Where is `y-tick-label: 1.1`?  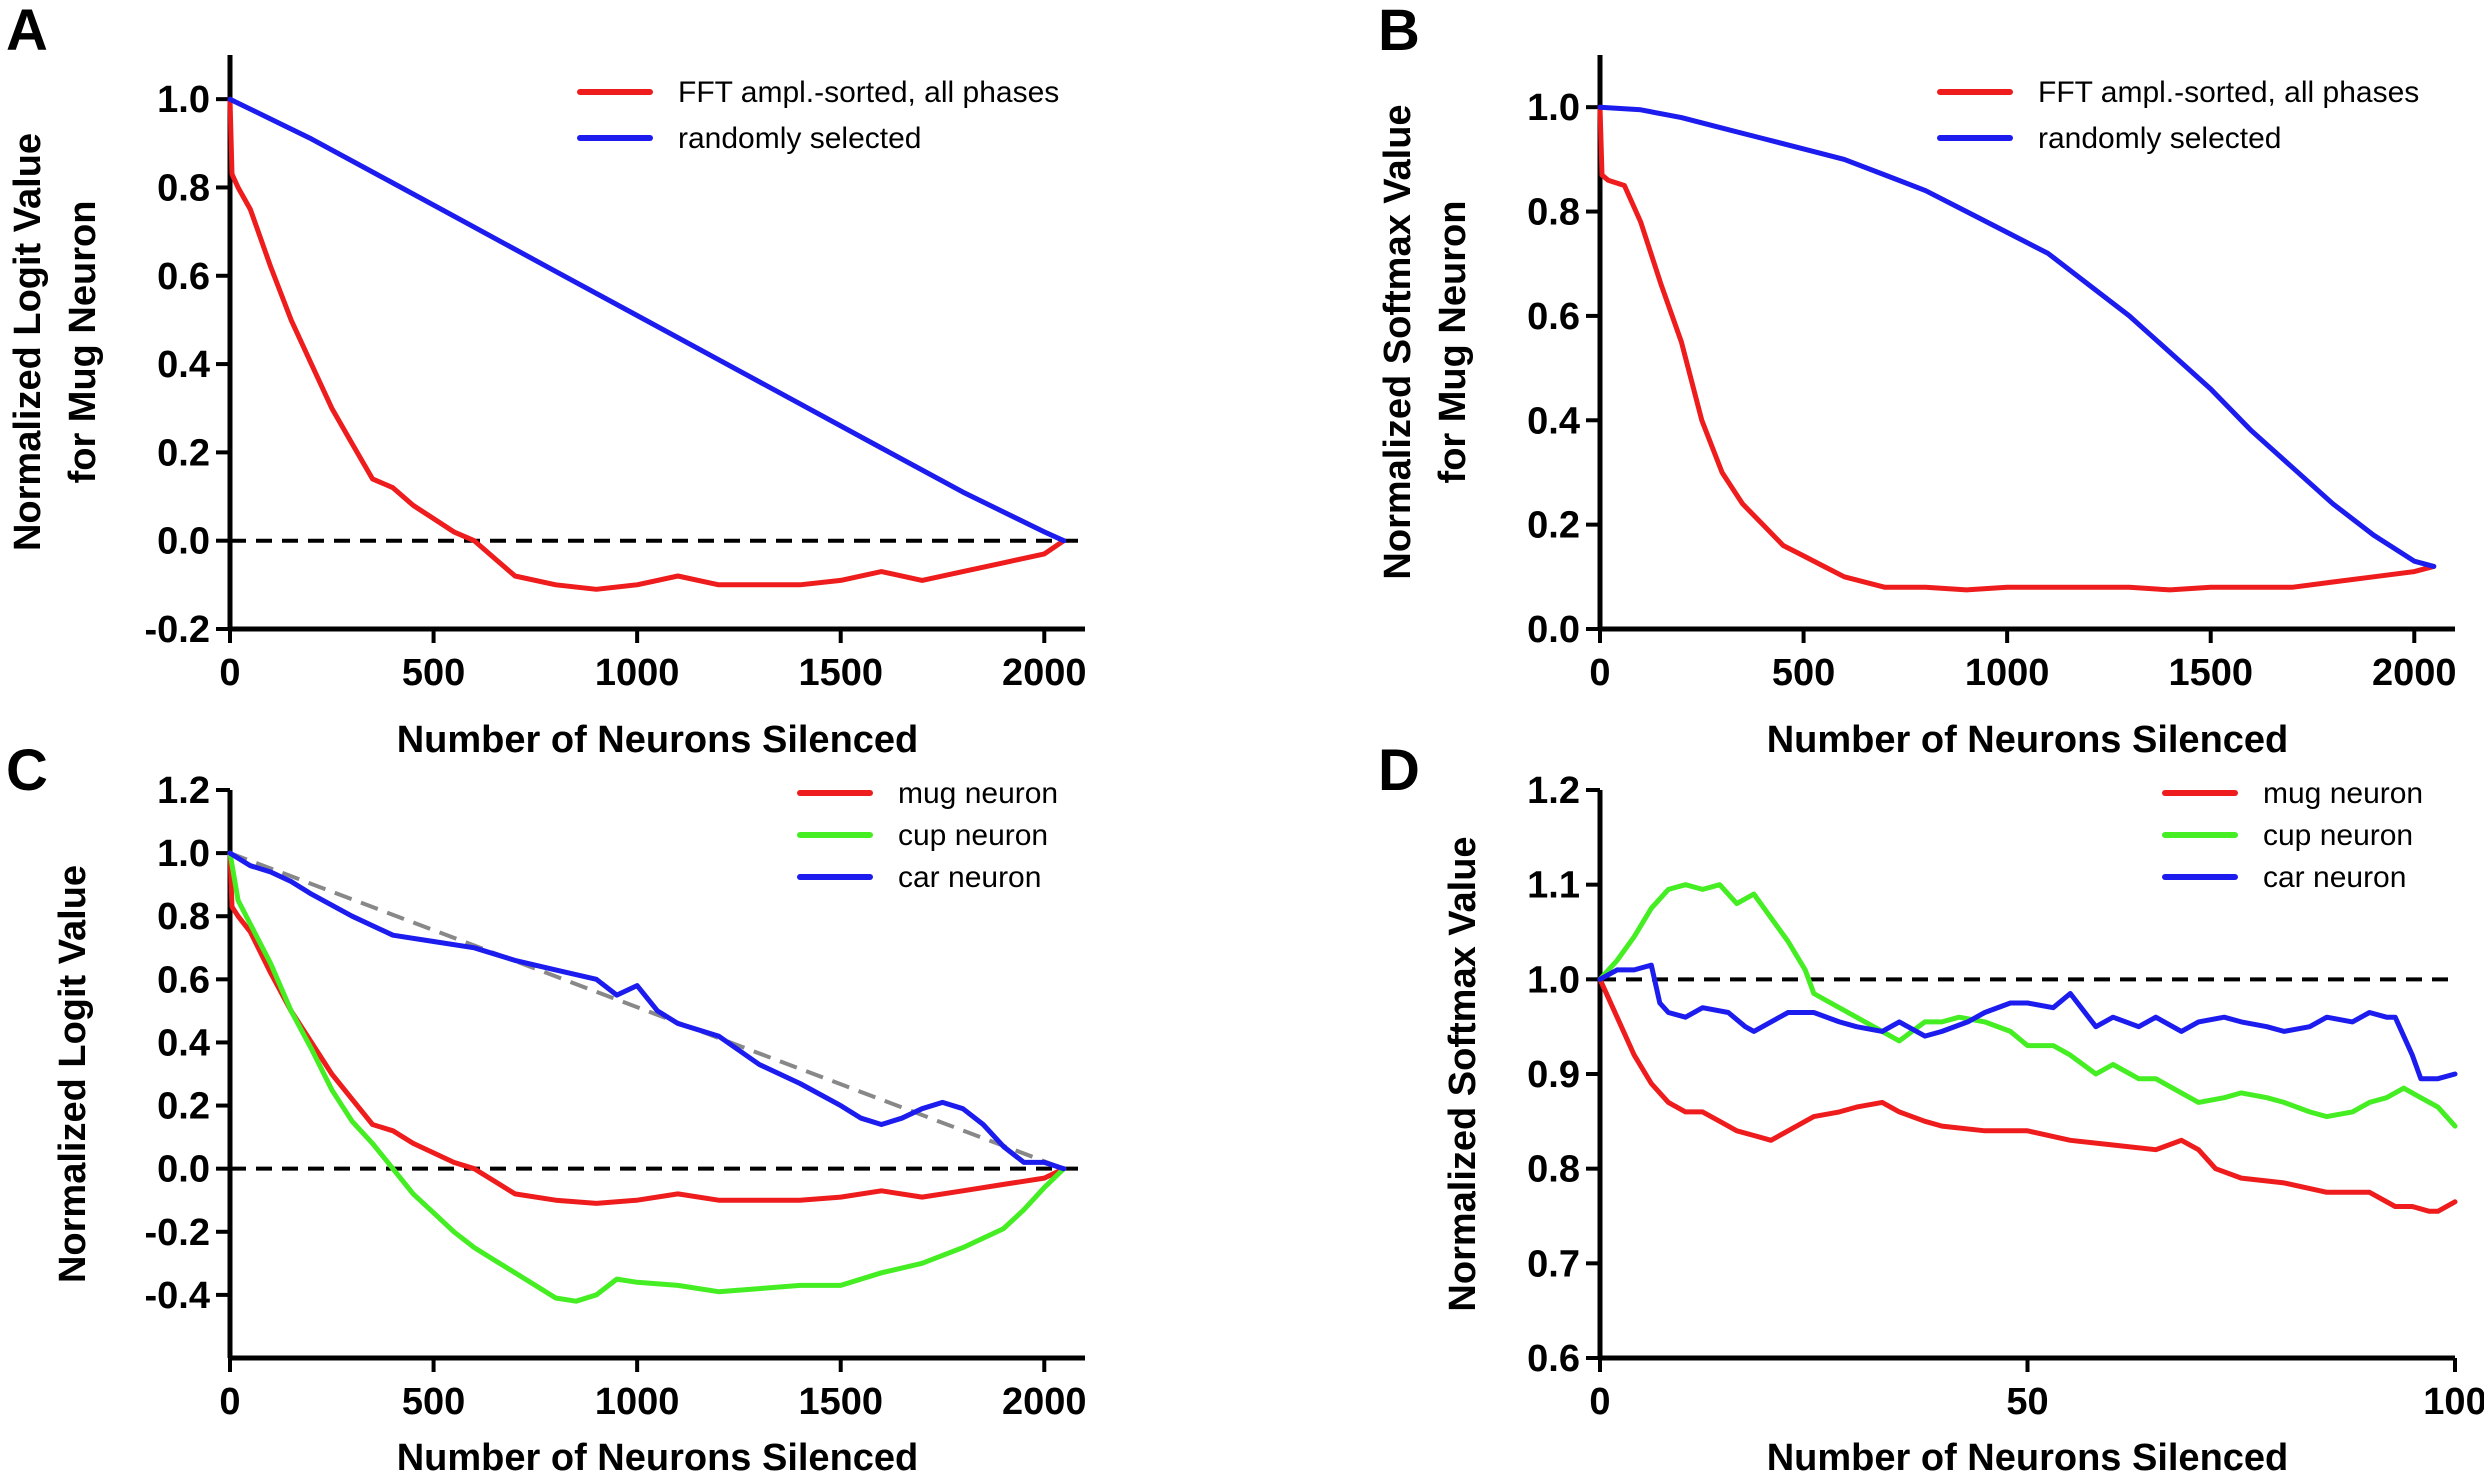
y-tick-label: 1.1 is located at coordinates (1553, 886).